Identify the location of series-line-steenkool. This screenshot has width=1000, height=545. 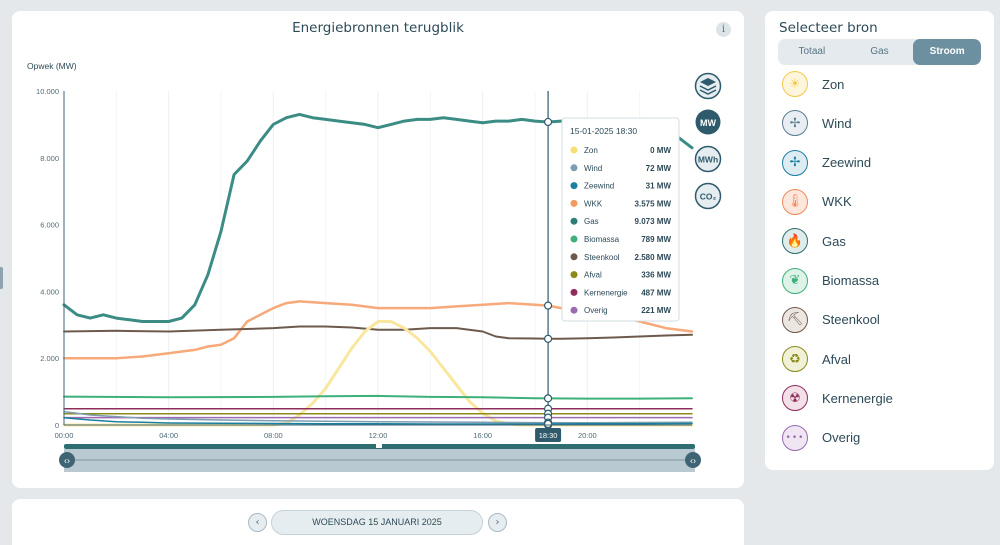
(378, 332).